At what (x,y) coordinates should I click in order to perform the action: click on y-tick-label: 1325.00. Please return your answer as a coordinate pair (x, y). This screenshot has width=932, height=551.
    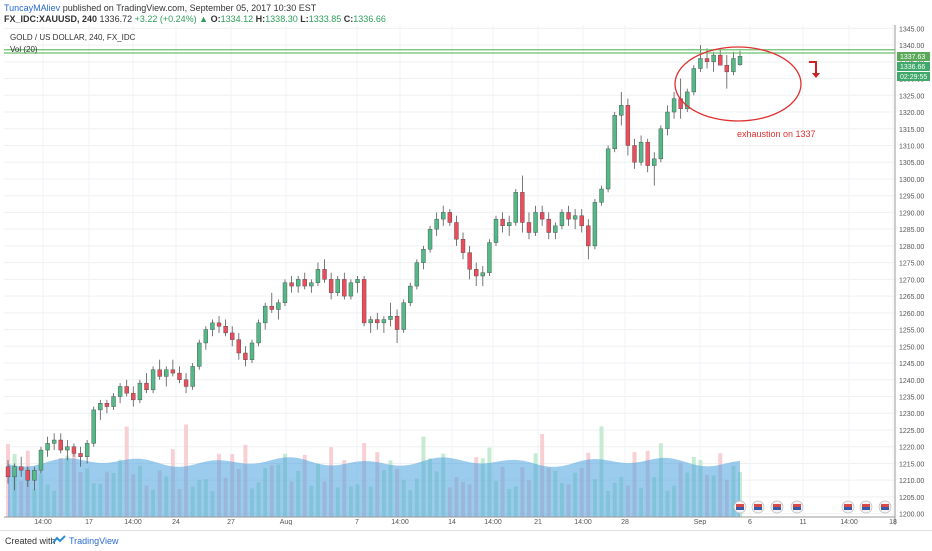
    Looking at the image, I should click on (911, 96).